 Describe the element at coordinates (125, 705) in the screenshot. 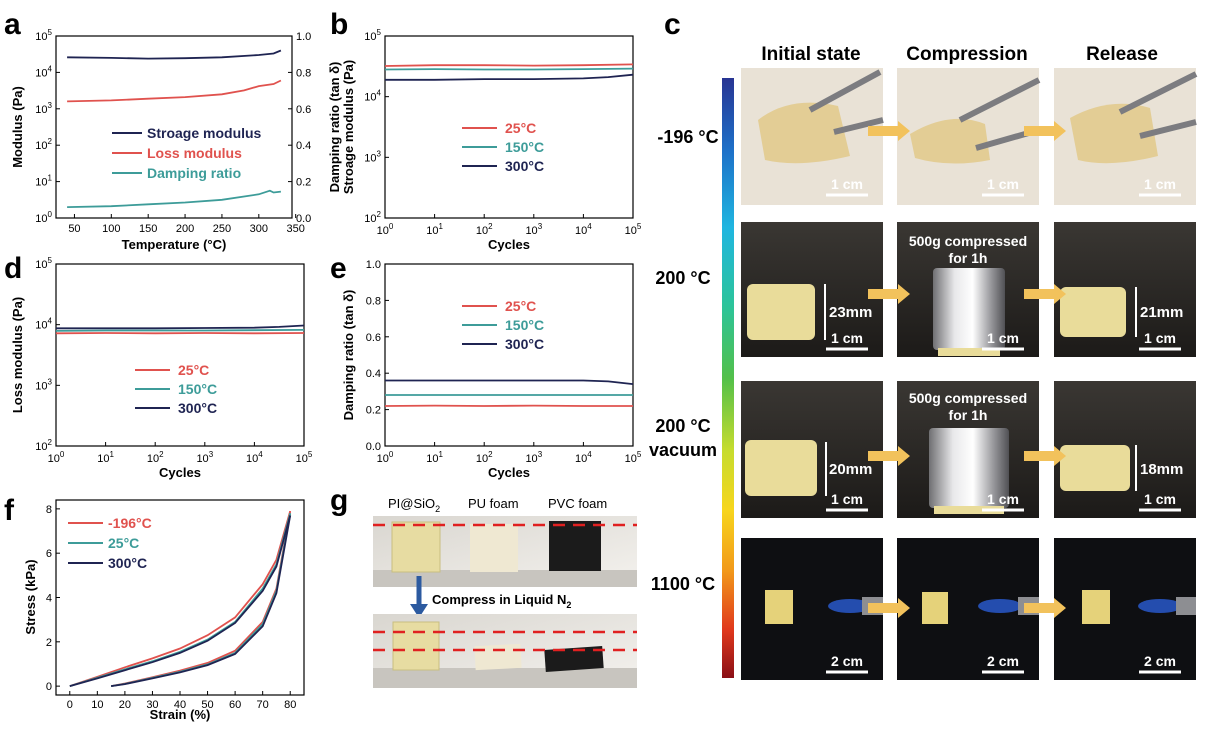

I see `chart-f-xtick-label: 20` at that location.